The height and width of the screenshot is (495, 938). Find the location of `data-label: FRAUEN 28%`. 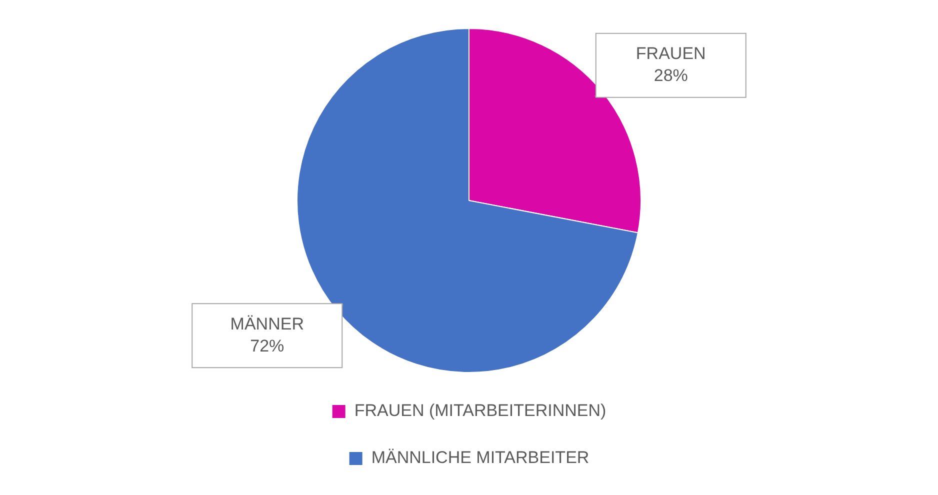

data-label: FRAUEN 28% is located at coordinates (671, 65).